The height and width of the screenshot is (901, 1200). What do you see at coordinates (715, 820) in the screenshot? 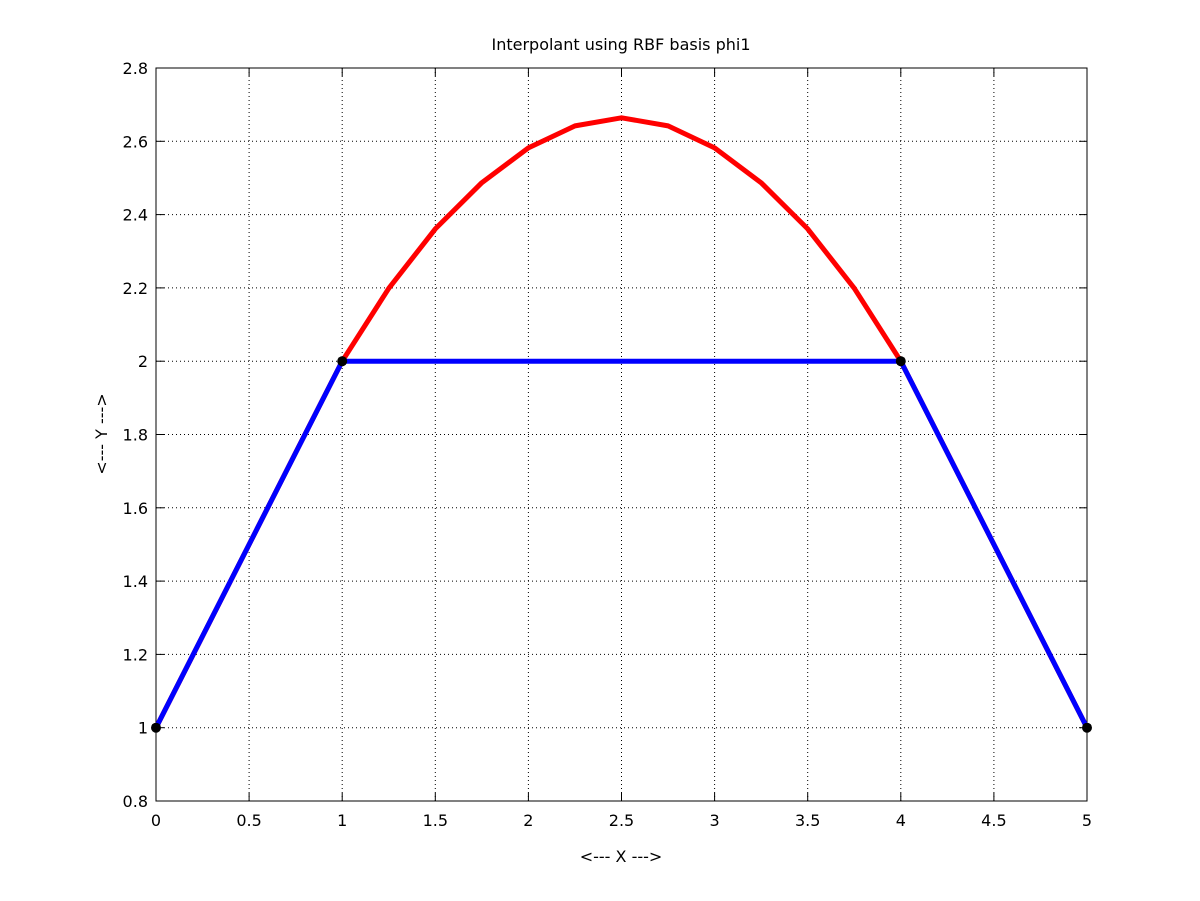
I see `x-tick-label: 3` at bounding box center [715, 820].